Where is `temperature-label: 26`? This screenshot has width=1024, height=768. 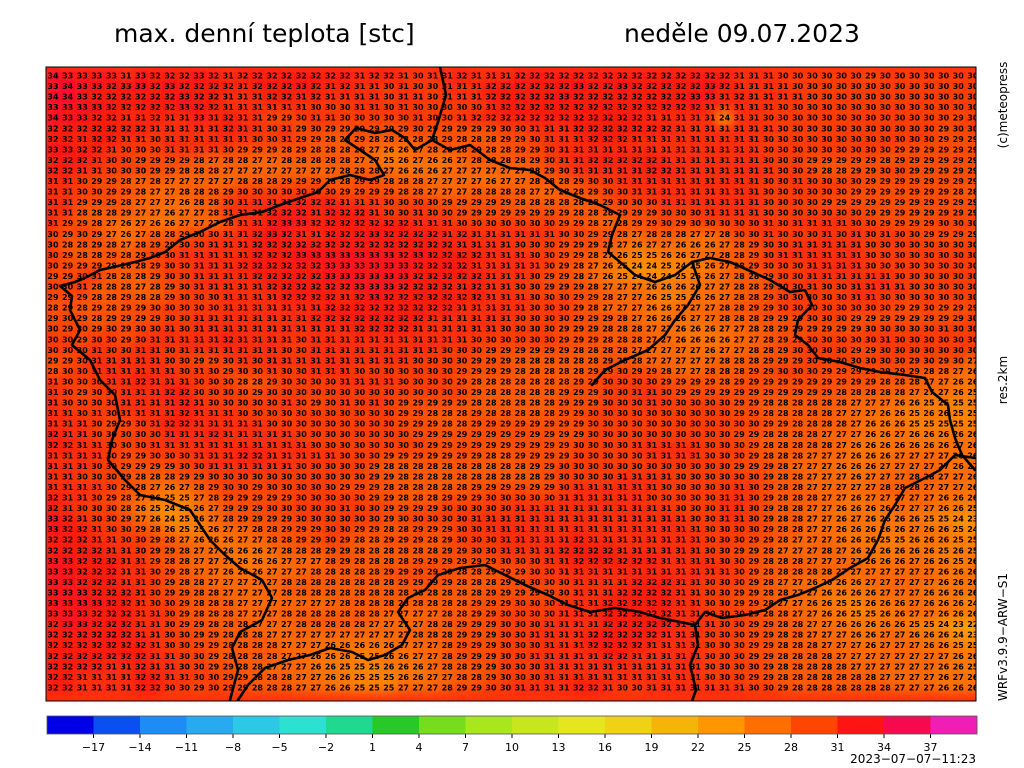 temperature-label: 26 is located at coordinates (170, 223).